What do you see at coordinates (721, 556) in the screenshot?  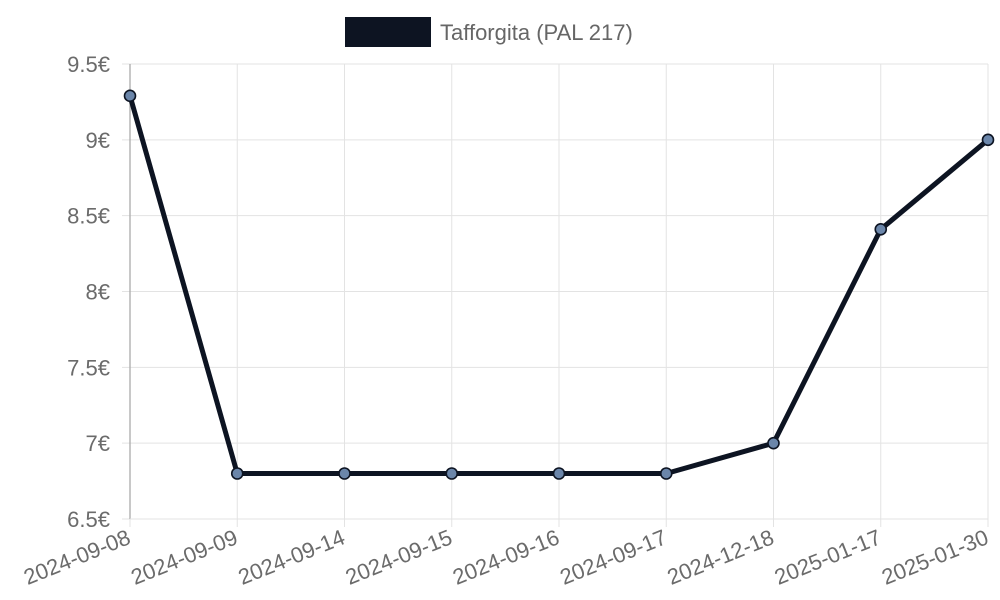 I see `x-tick-label: 2024-12-18` at bounding box center [721, 556].